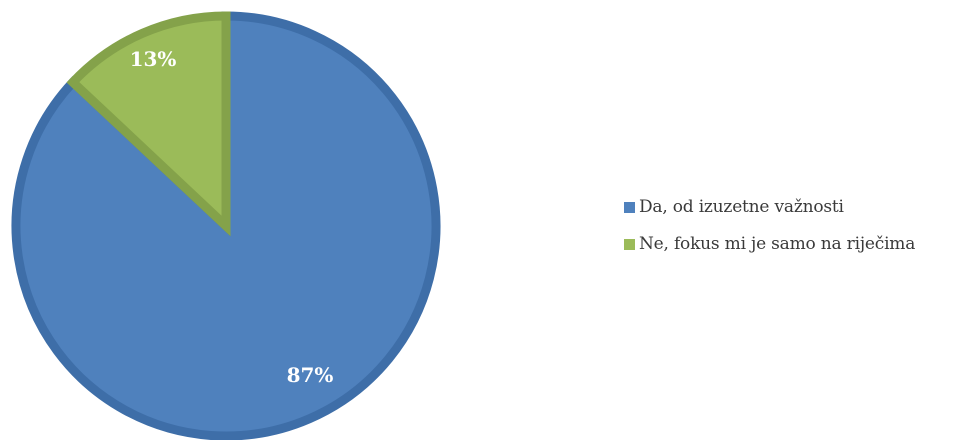 The height and width of the screenshot is (440, 974). What do you see at coordinates (777, 244) in the screenshot?
I see `legend-label-no: Ne, fokus mi je samo na riječima` at bounding box center [777, 244].